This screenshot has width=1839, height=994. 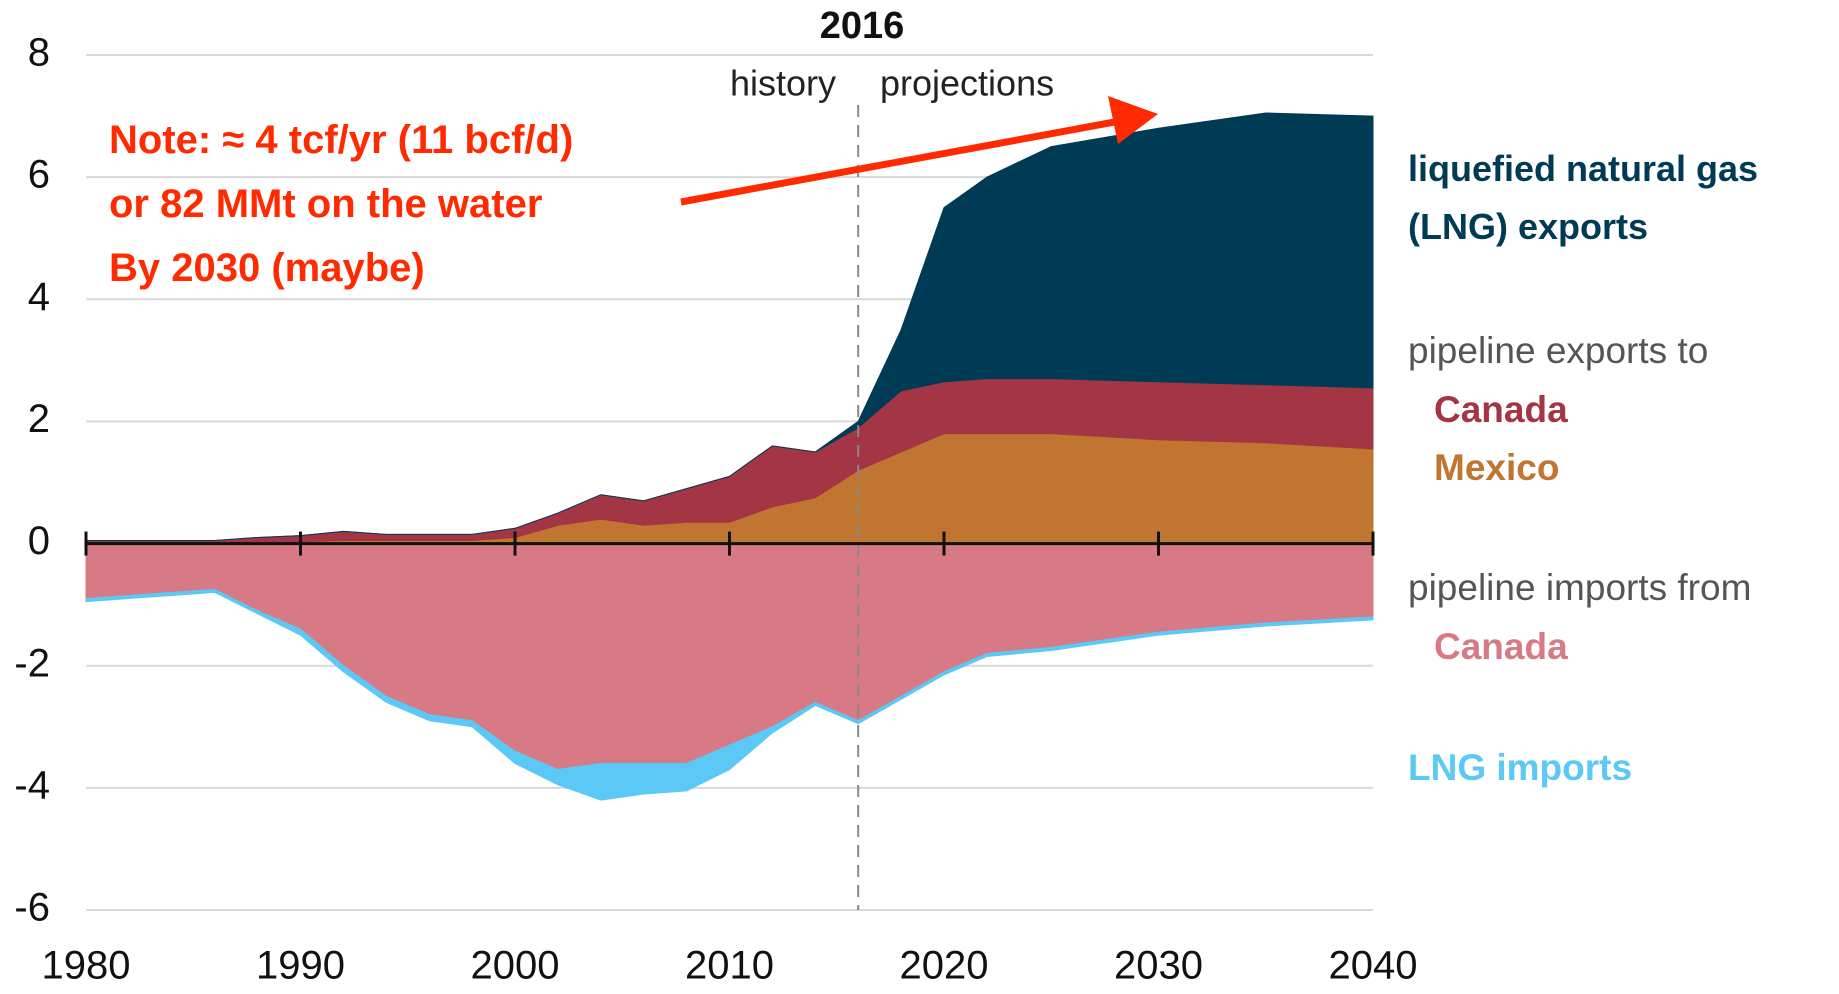 I want to click on x-tick-label: 2040, so click(x=1373, y=966).